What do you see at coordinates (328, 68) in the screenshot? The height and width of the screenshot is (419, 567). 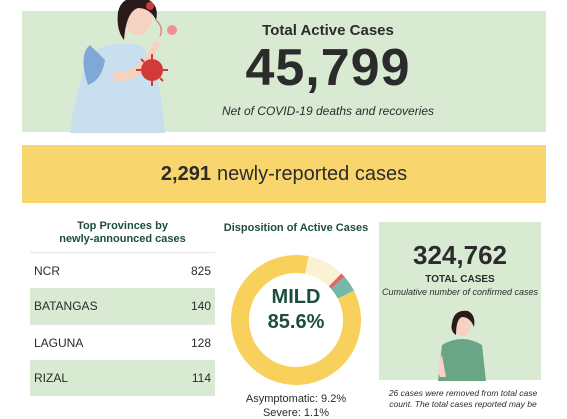 I see `active-cases-value: 45,799` at bounding box center [328, 68].